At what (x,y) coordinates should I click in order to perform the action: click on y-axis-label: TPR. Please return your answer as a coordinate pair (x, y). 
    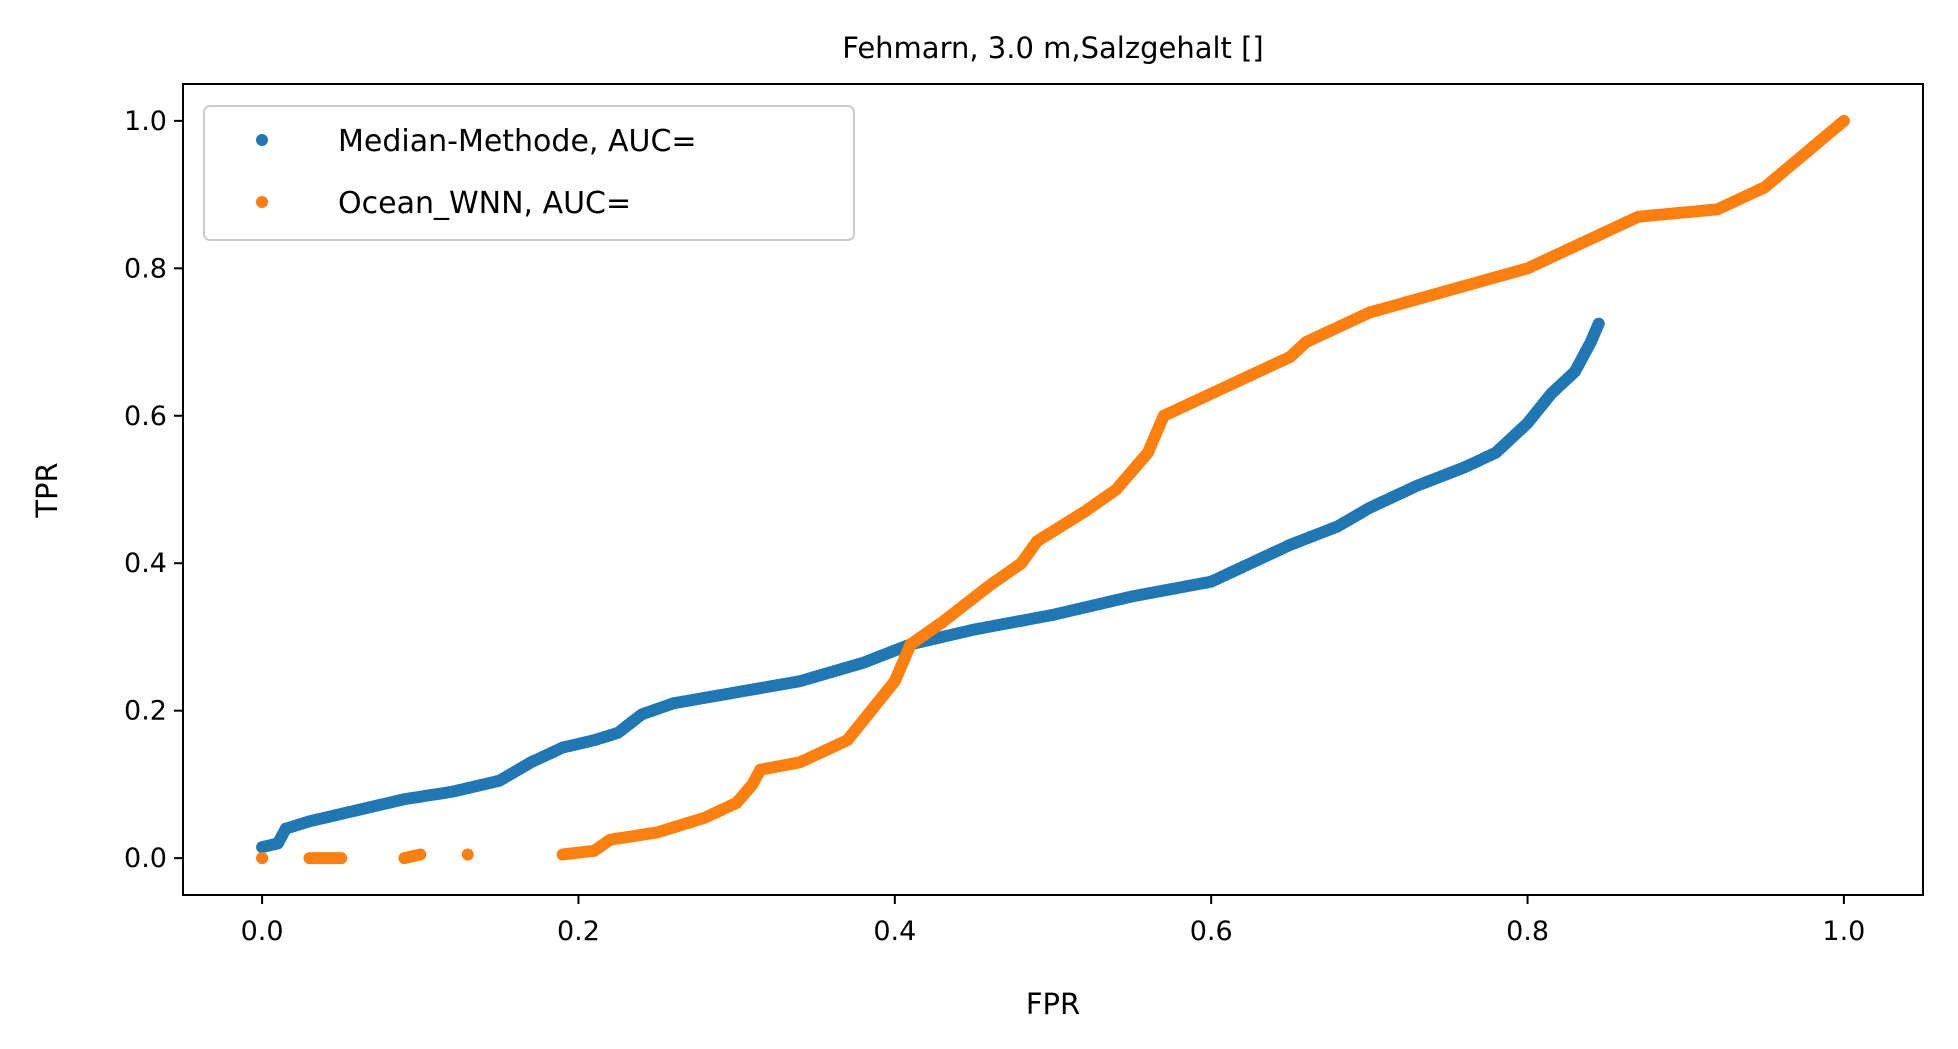
    Looking at the image, I should click on (47, 490).